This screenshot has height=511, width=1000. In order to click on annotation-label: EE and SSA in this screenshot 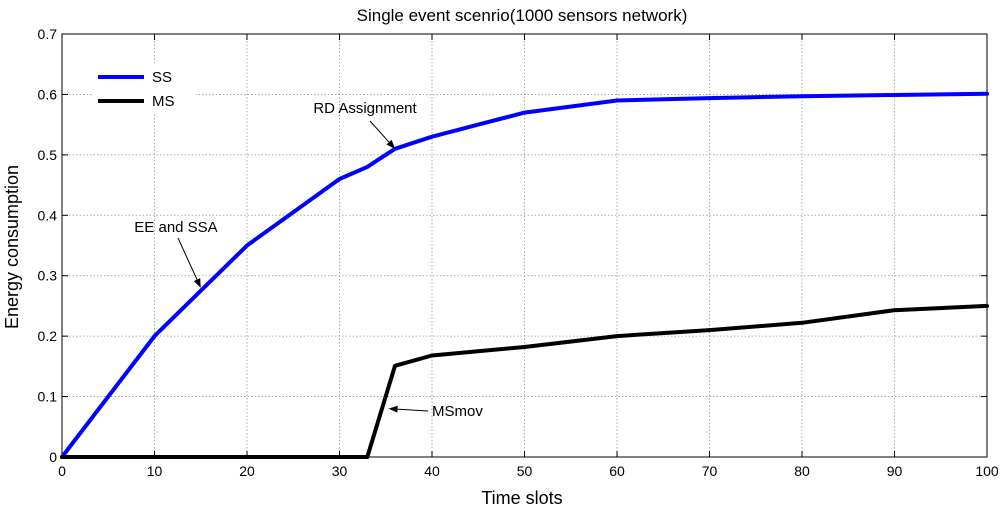, I will do `click(175, 227)`.